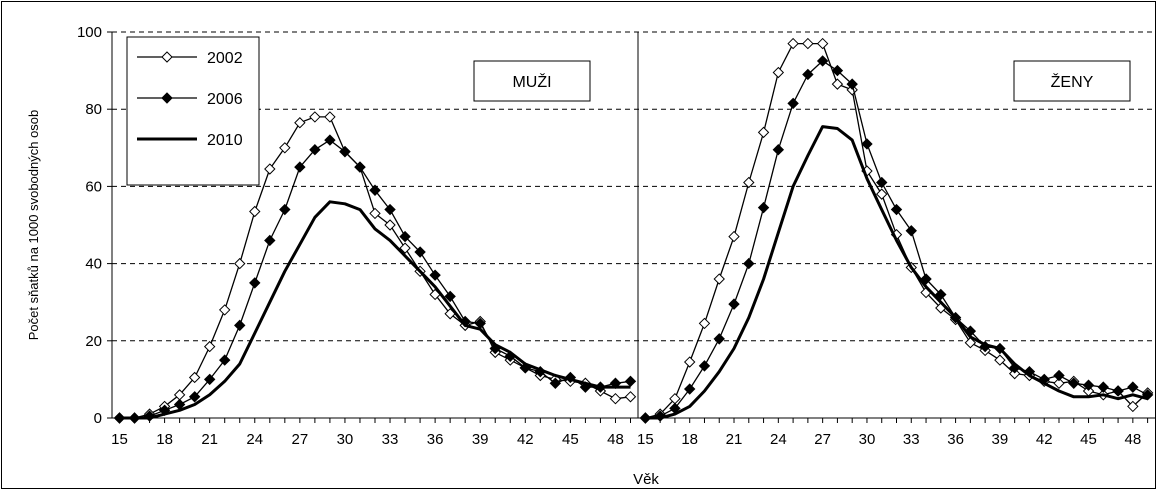  I want to click on legend-marker-2006, so click(167, 98).